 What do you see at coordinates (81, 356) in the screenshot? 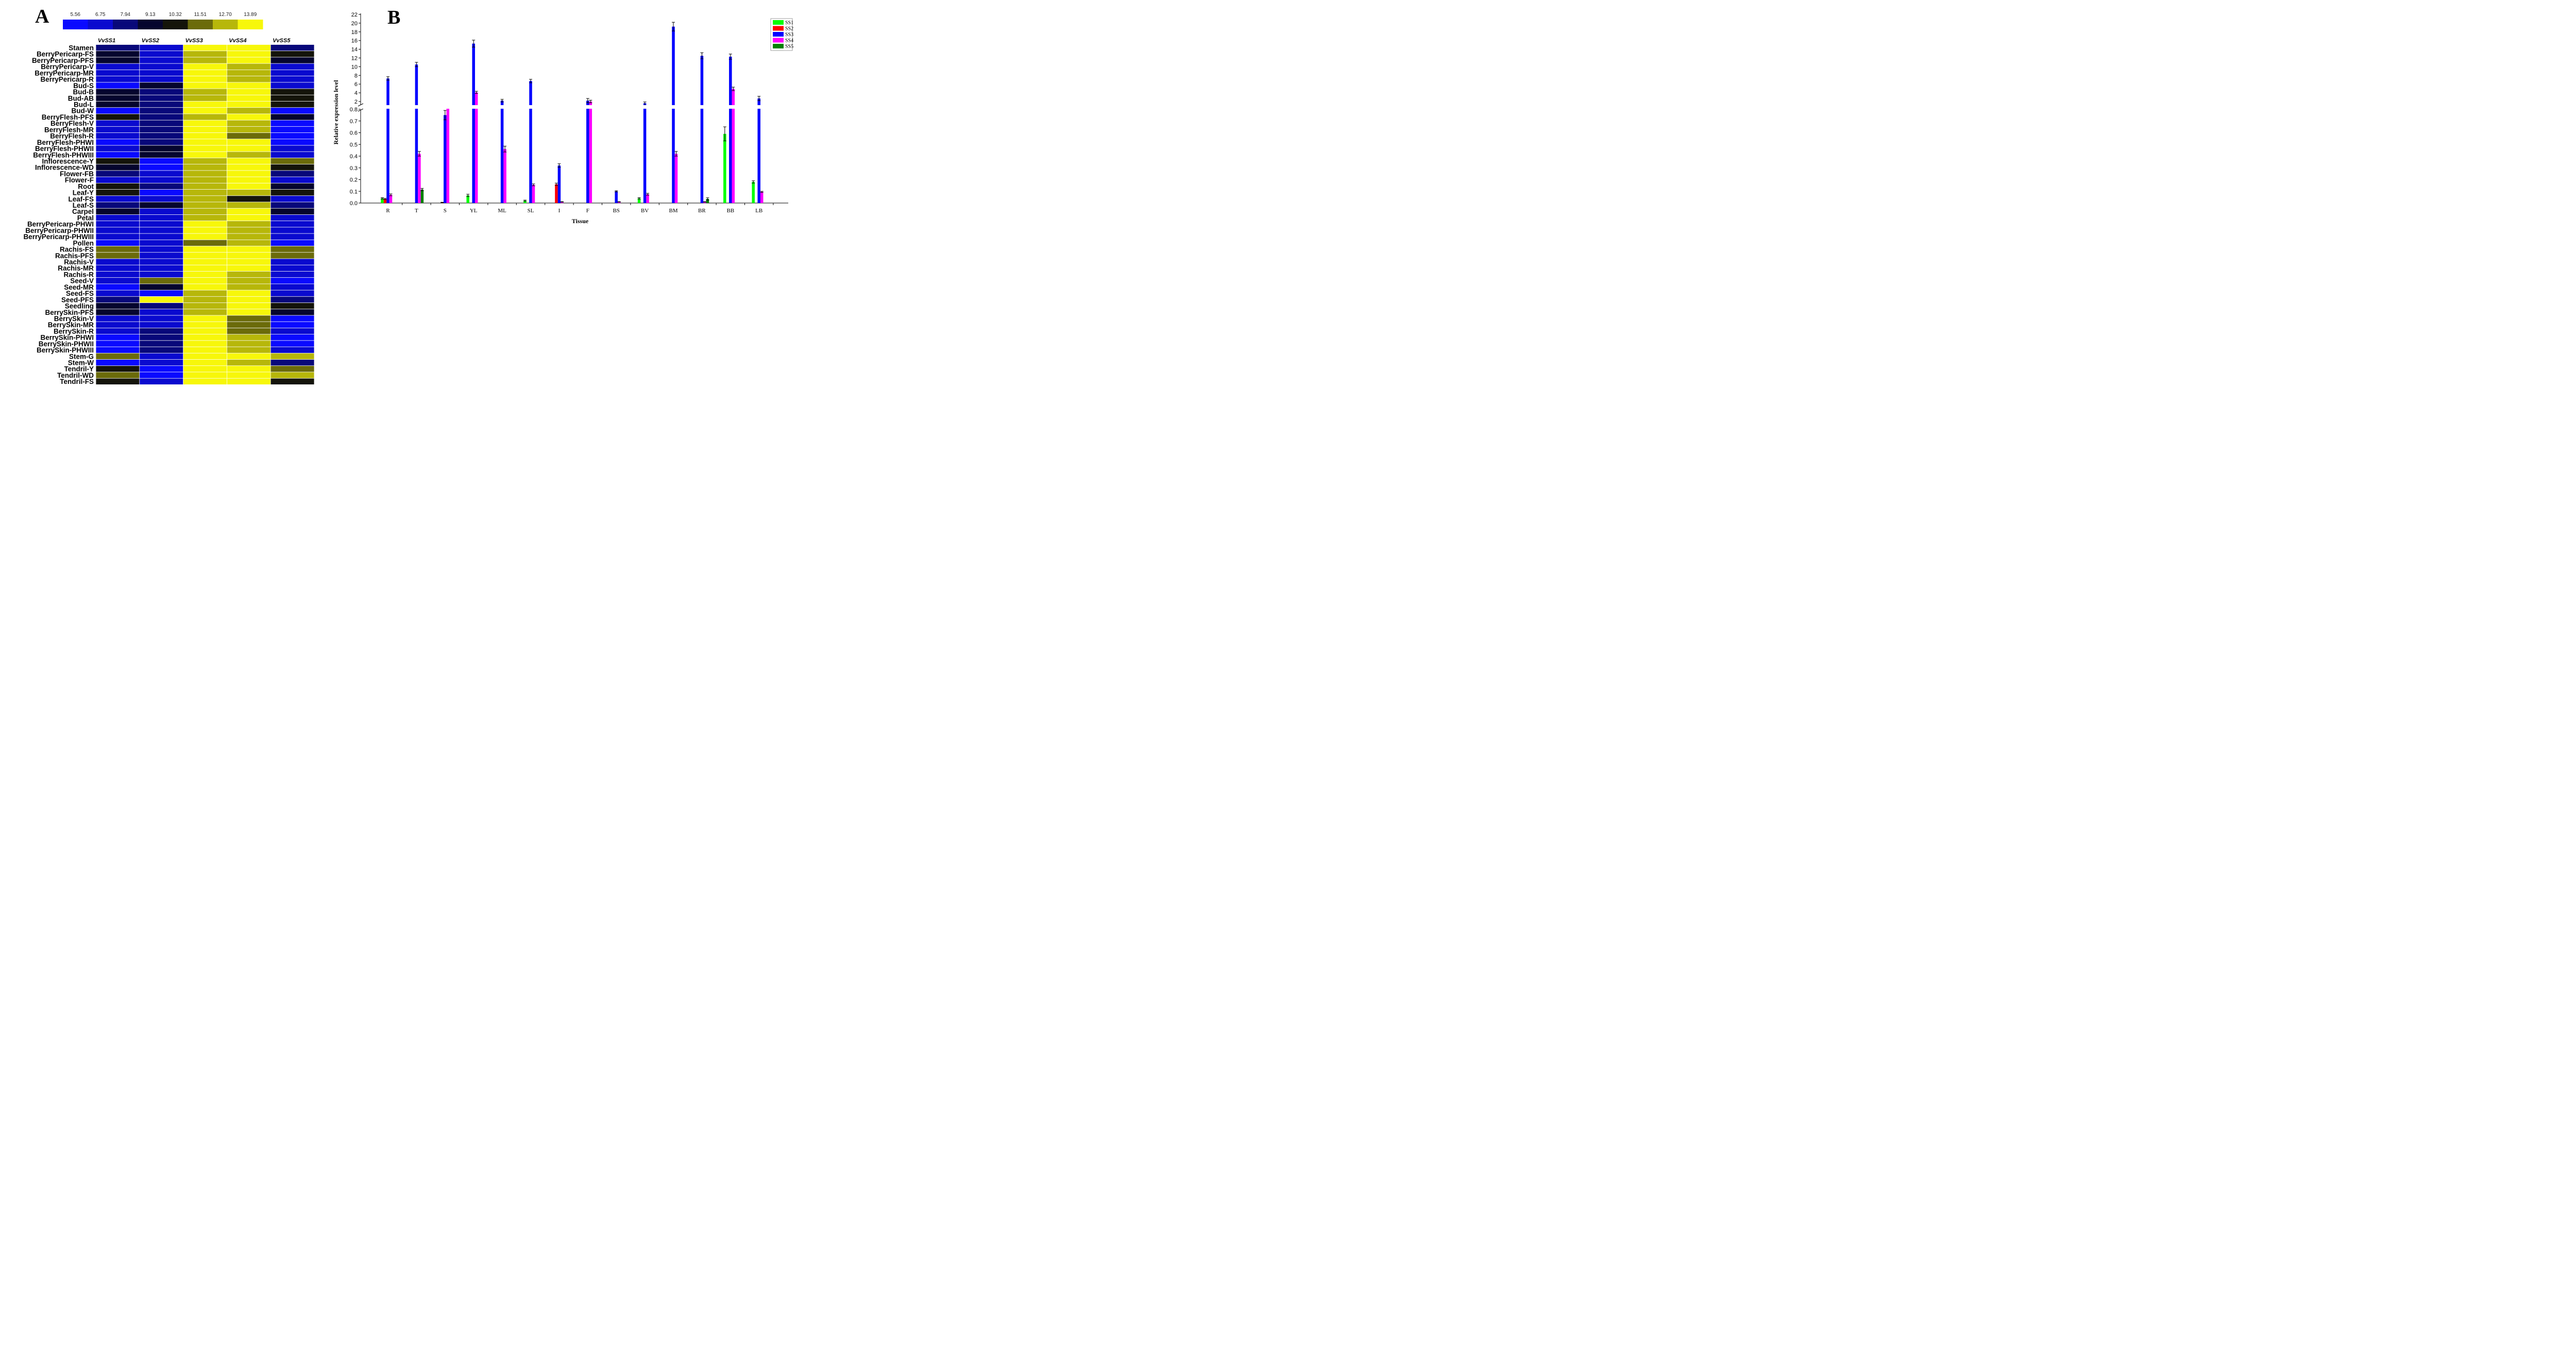
I see `heatmap-row-label: Stem-G` at bounding box center [81, 356].